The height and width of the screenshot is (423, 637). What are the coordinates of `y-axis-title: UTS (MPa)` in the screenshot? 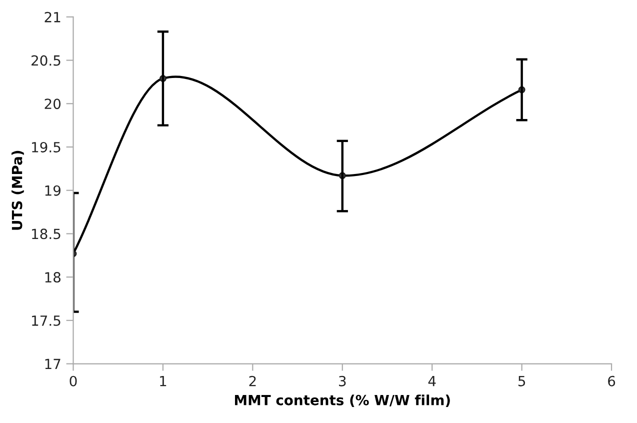 It's located at (18, 190).